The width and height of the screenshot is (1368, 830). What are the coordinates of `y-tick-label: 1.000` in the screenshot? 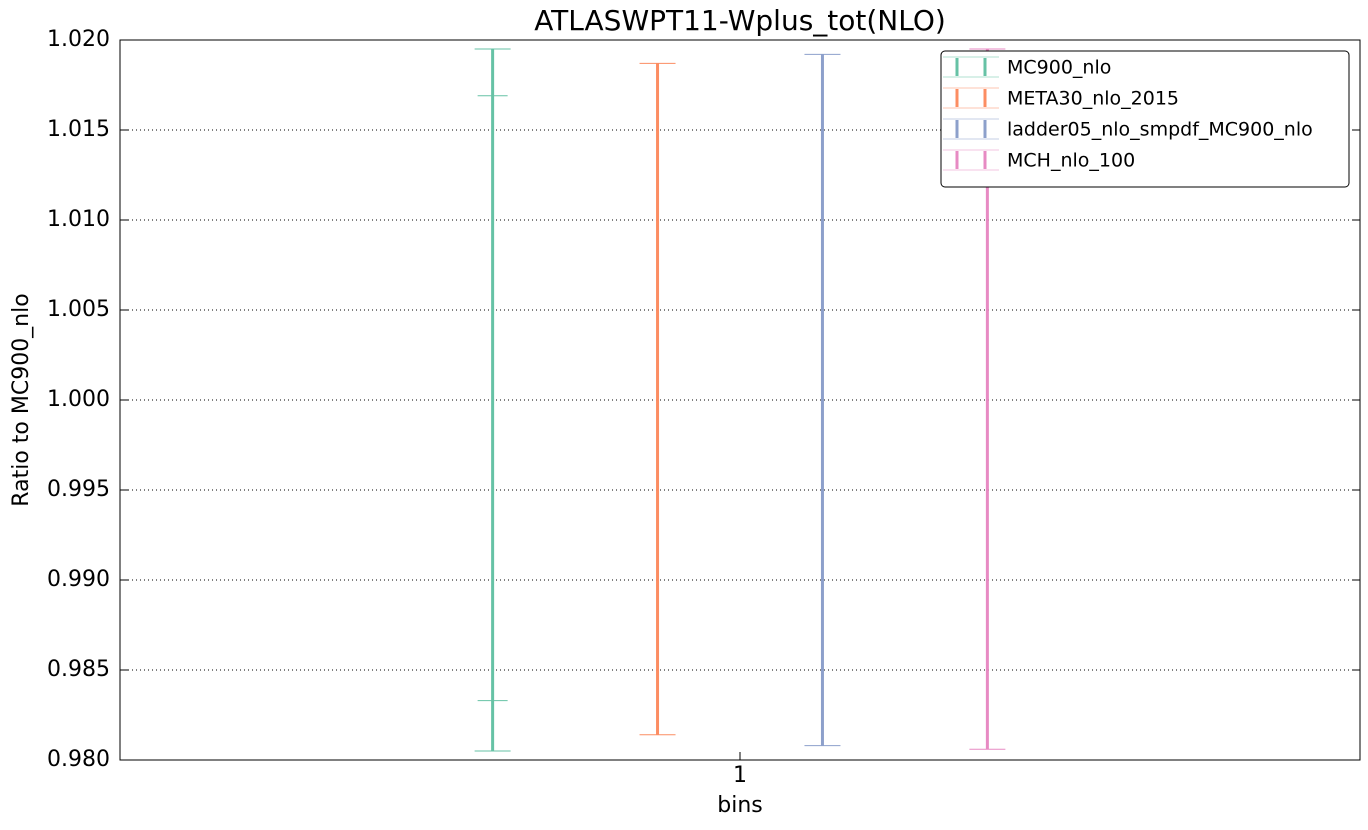 It's located at (78, 399).